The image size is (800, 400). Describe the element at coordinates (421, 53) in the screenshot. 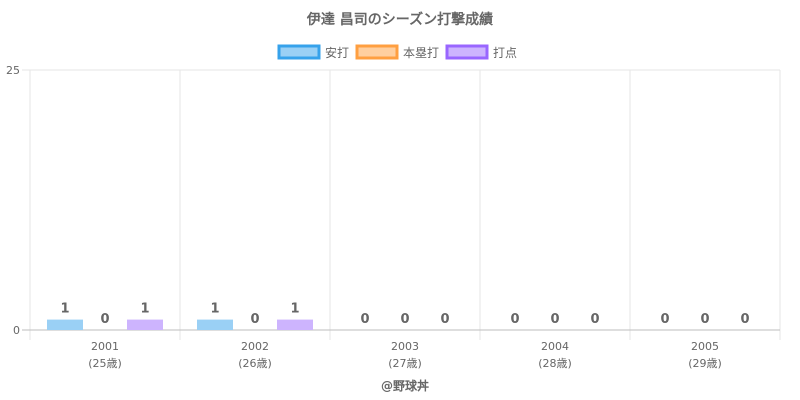

I see `legend-label-1: 本塁打` at that location.